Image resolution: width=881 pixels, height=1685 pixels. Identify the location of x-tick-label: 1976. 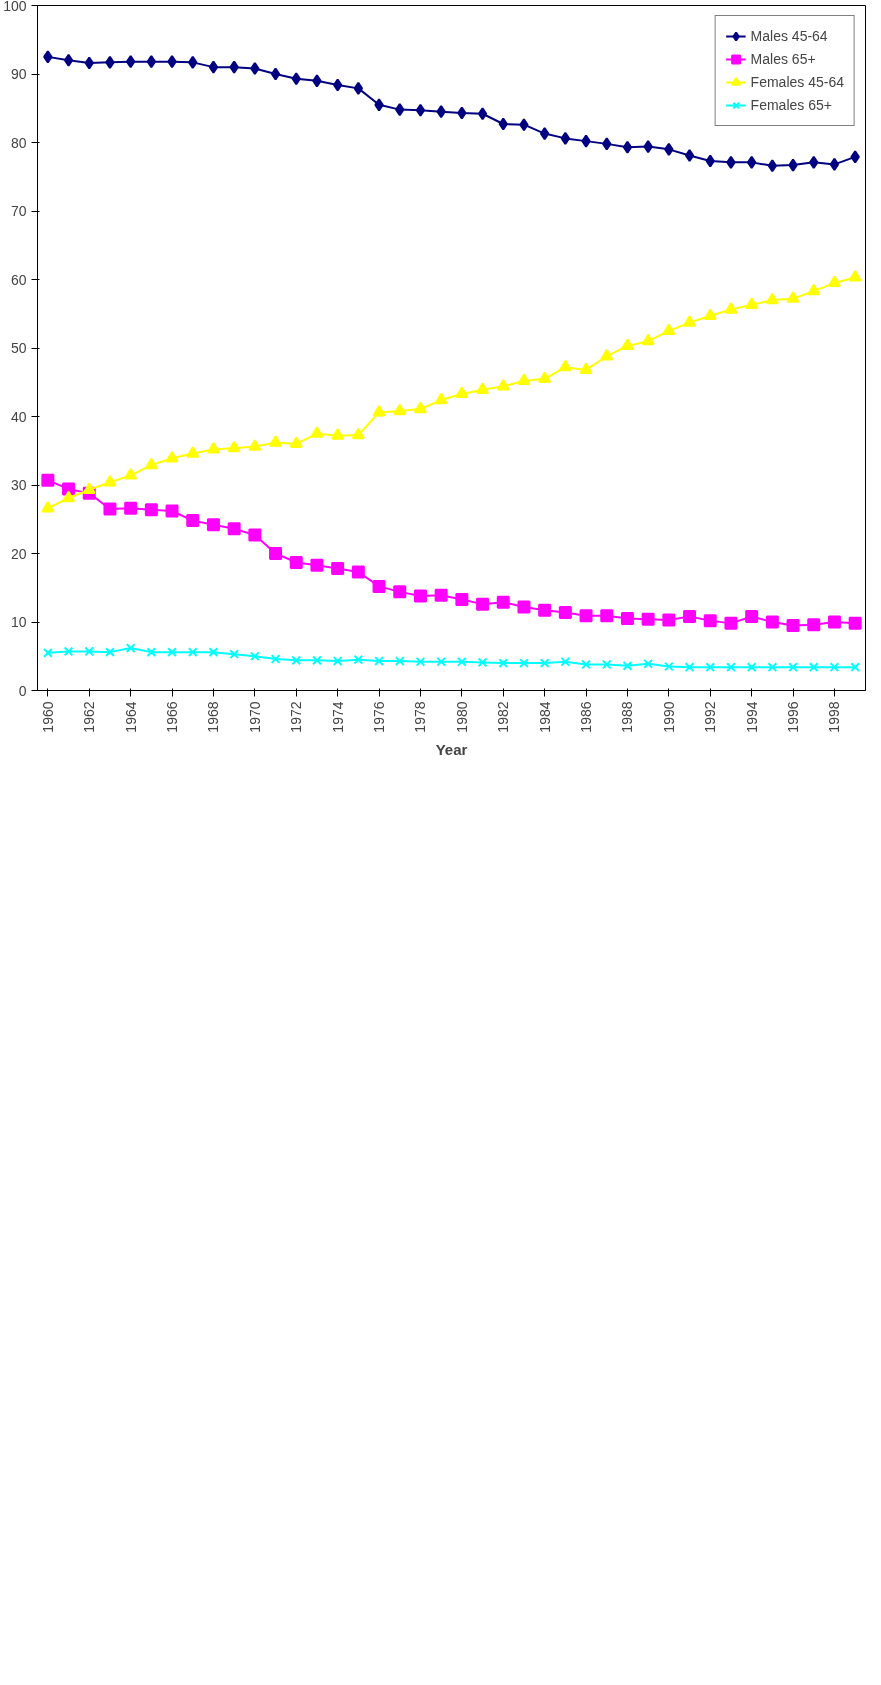
(379, 717).